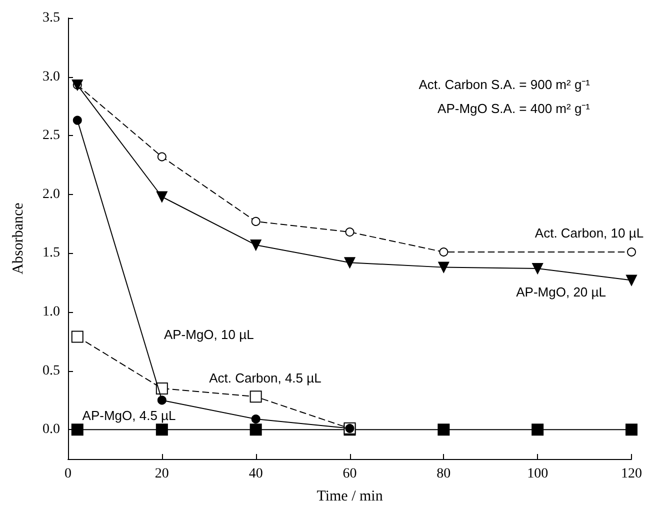  Describe the element at coordinates (349, 474) in the screenshot. I see `x-tick-label: 60` at that location.